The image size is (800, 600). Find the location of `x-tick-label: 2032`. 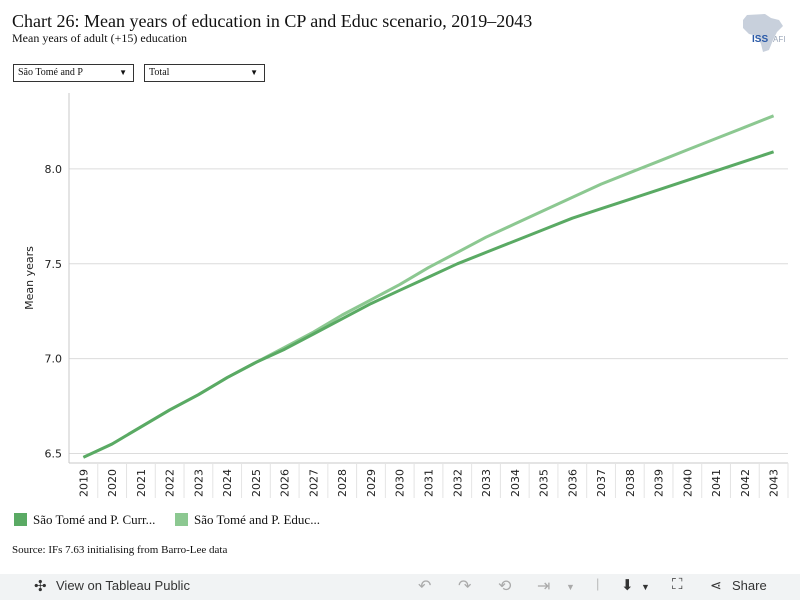

x-tick-label: 2032 is located at coordinates (457, 483).